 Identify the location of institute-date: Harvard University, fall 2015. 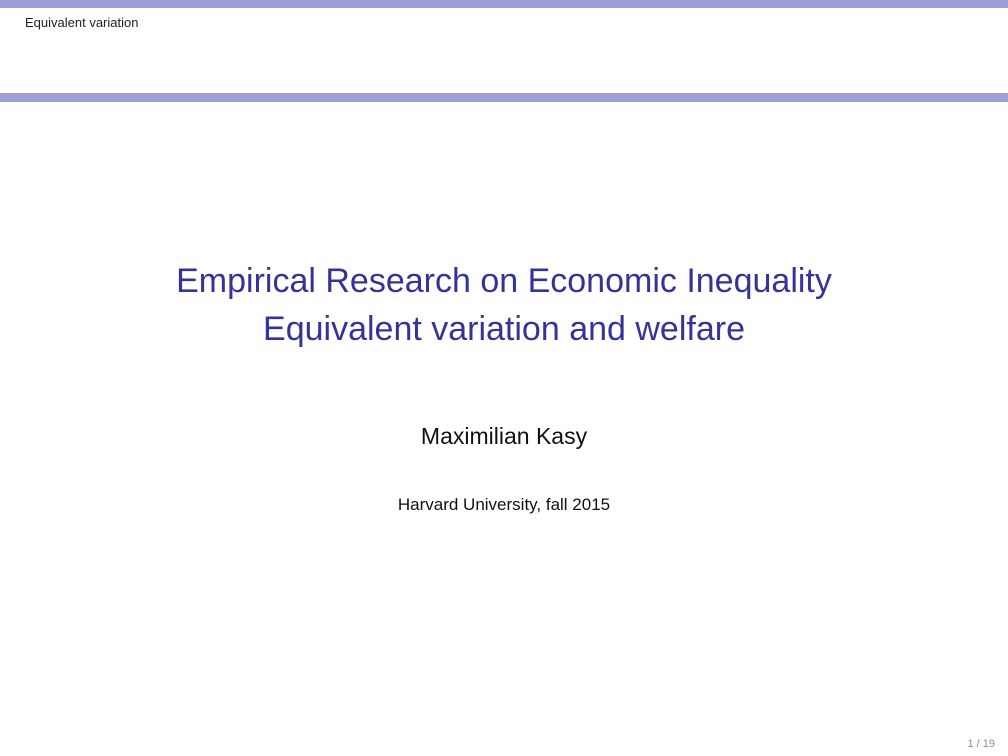
(504, 504).